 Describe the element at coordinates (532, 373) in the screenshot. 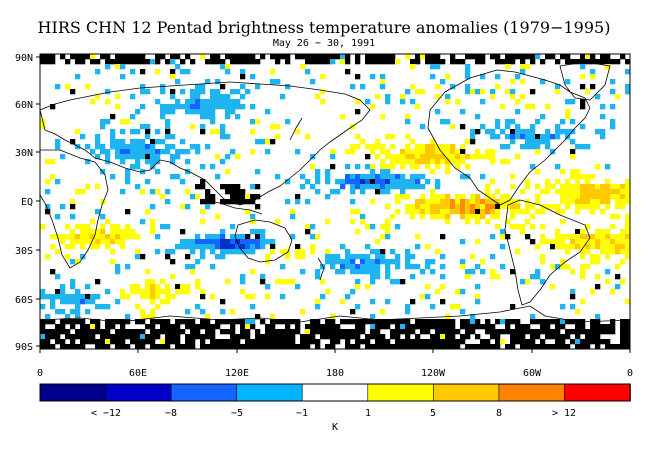

I see `lon-label-60w: 60W` at that location.